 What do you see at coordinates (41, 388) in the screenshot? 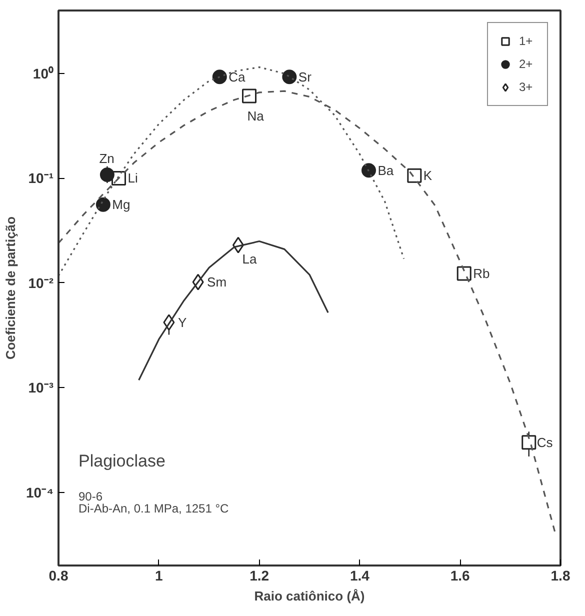
I see `y-tick-label: 10⁻³` at bounding box center [41, 388].